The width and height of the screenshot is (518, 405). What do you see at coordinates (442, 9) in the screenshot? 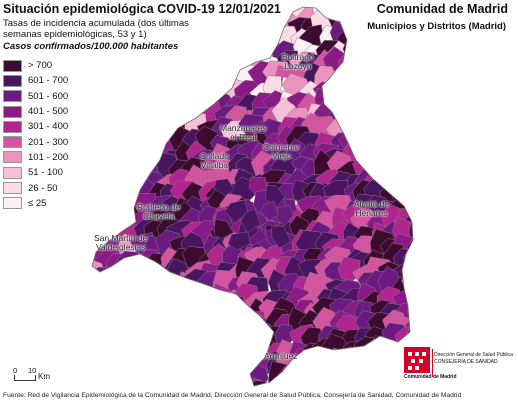
I see `region-title: Comunidad de Madrid` at bounding box center [442, 9].